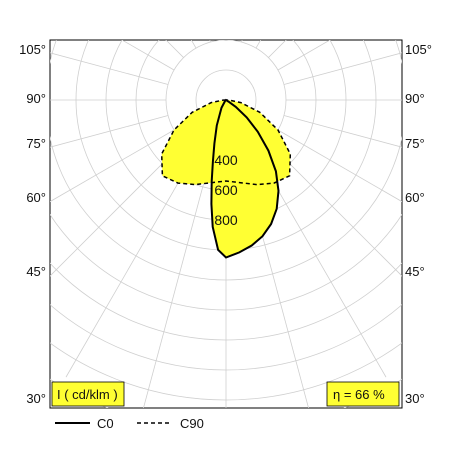 The image size is (452, 452). What do you see at coordinates (192, 423) in the screenshot?
I see `legend-c90-label: C90` at bounding box center [192, 423].